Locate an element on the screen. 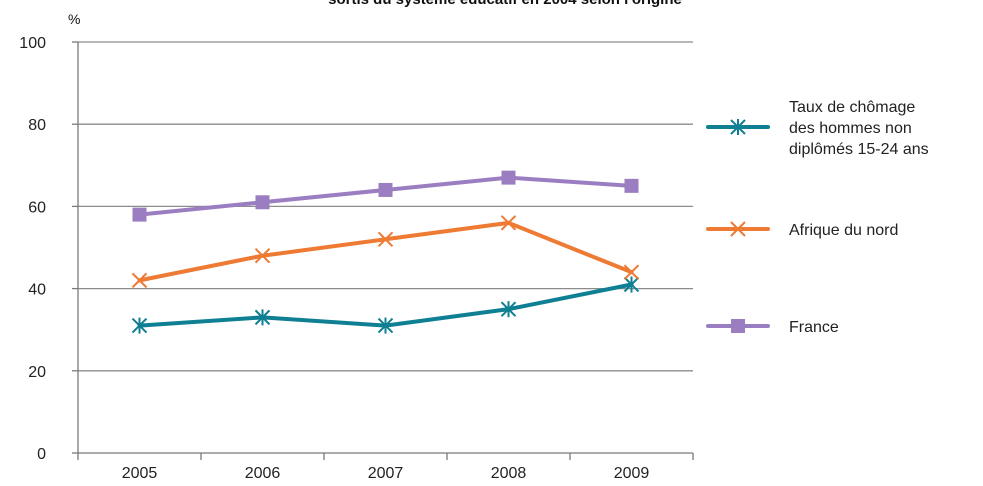 The height and width of the screenshot is (486, 983). legend-label-0: diplômés 15-24 ans is located at coordinates (859, 149).